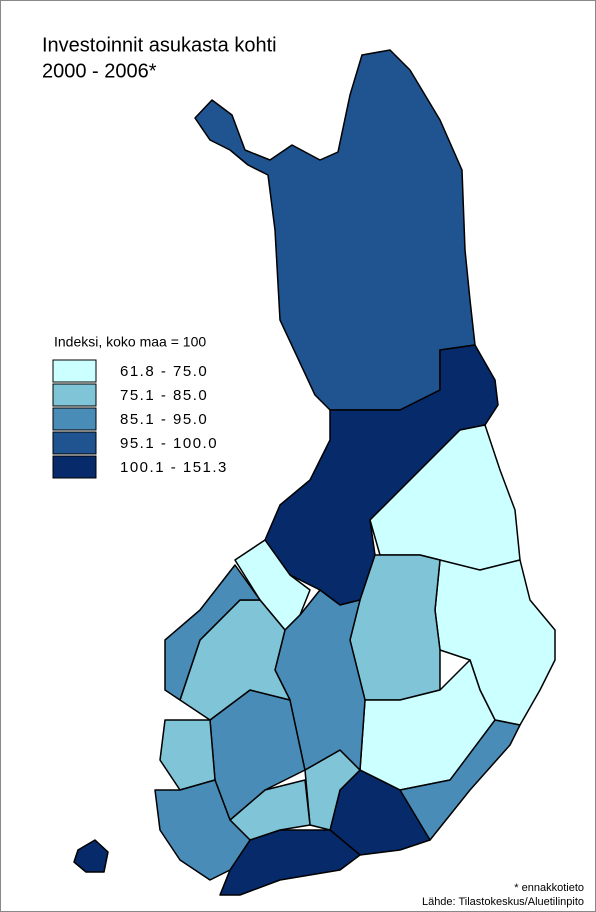 The image size is (596, 912). What do you see at coordinates (164, 371) in the screenshot?
I see `legend-label: 61.8 - 75.0` at bounding box center [164, 371].